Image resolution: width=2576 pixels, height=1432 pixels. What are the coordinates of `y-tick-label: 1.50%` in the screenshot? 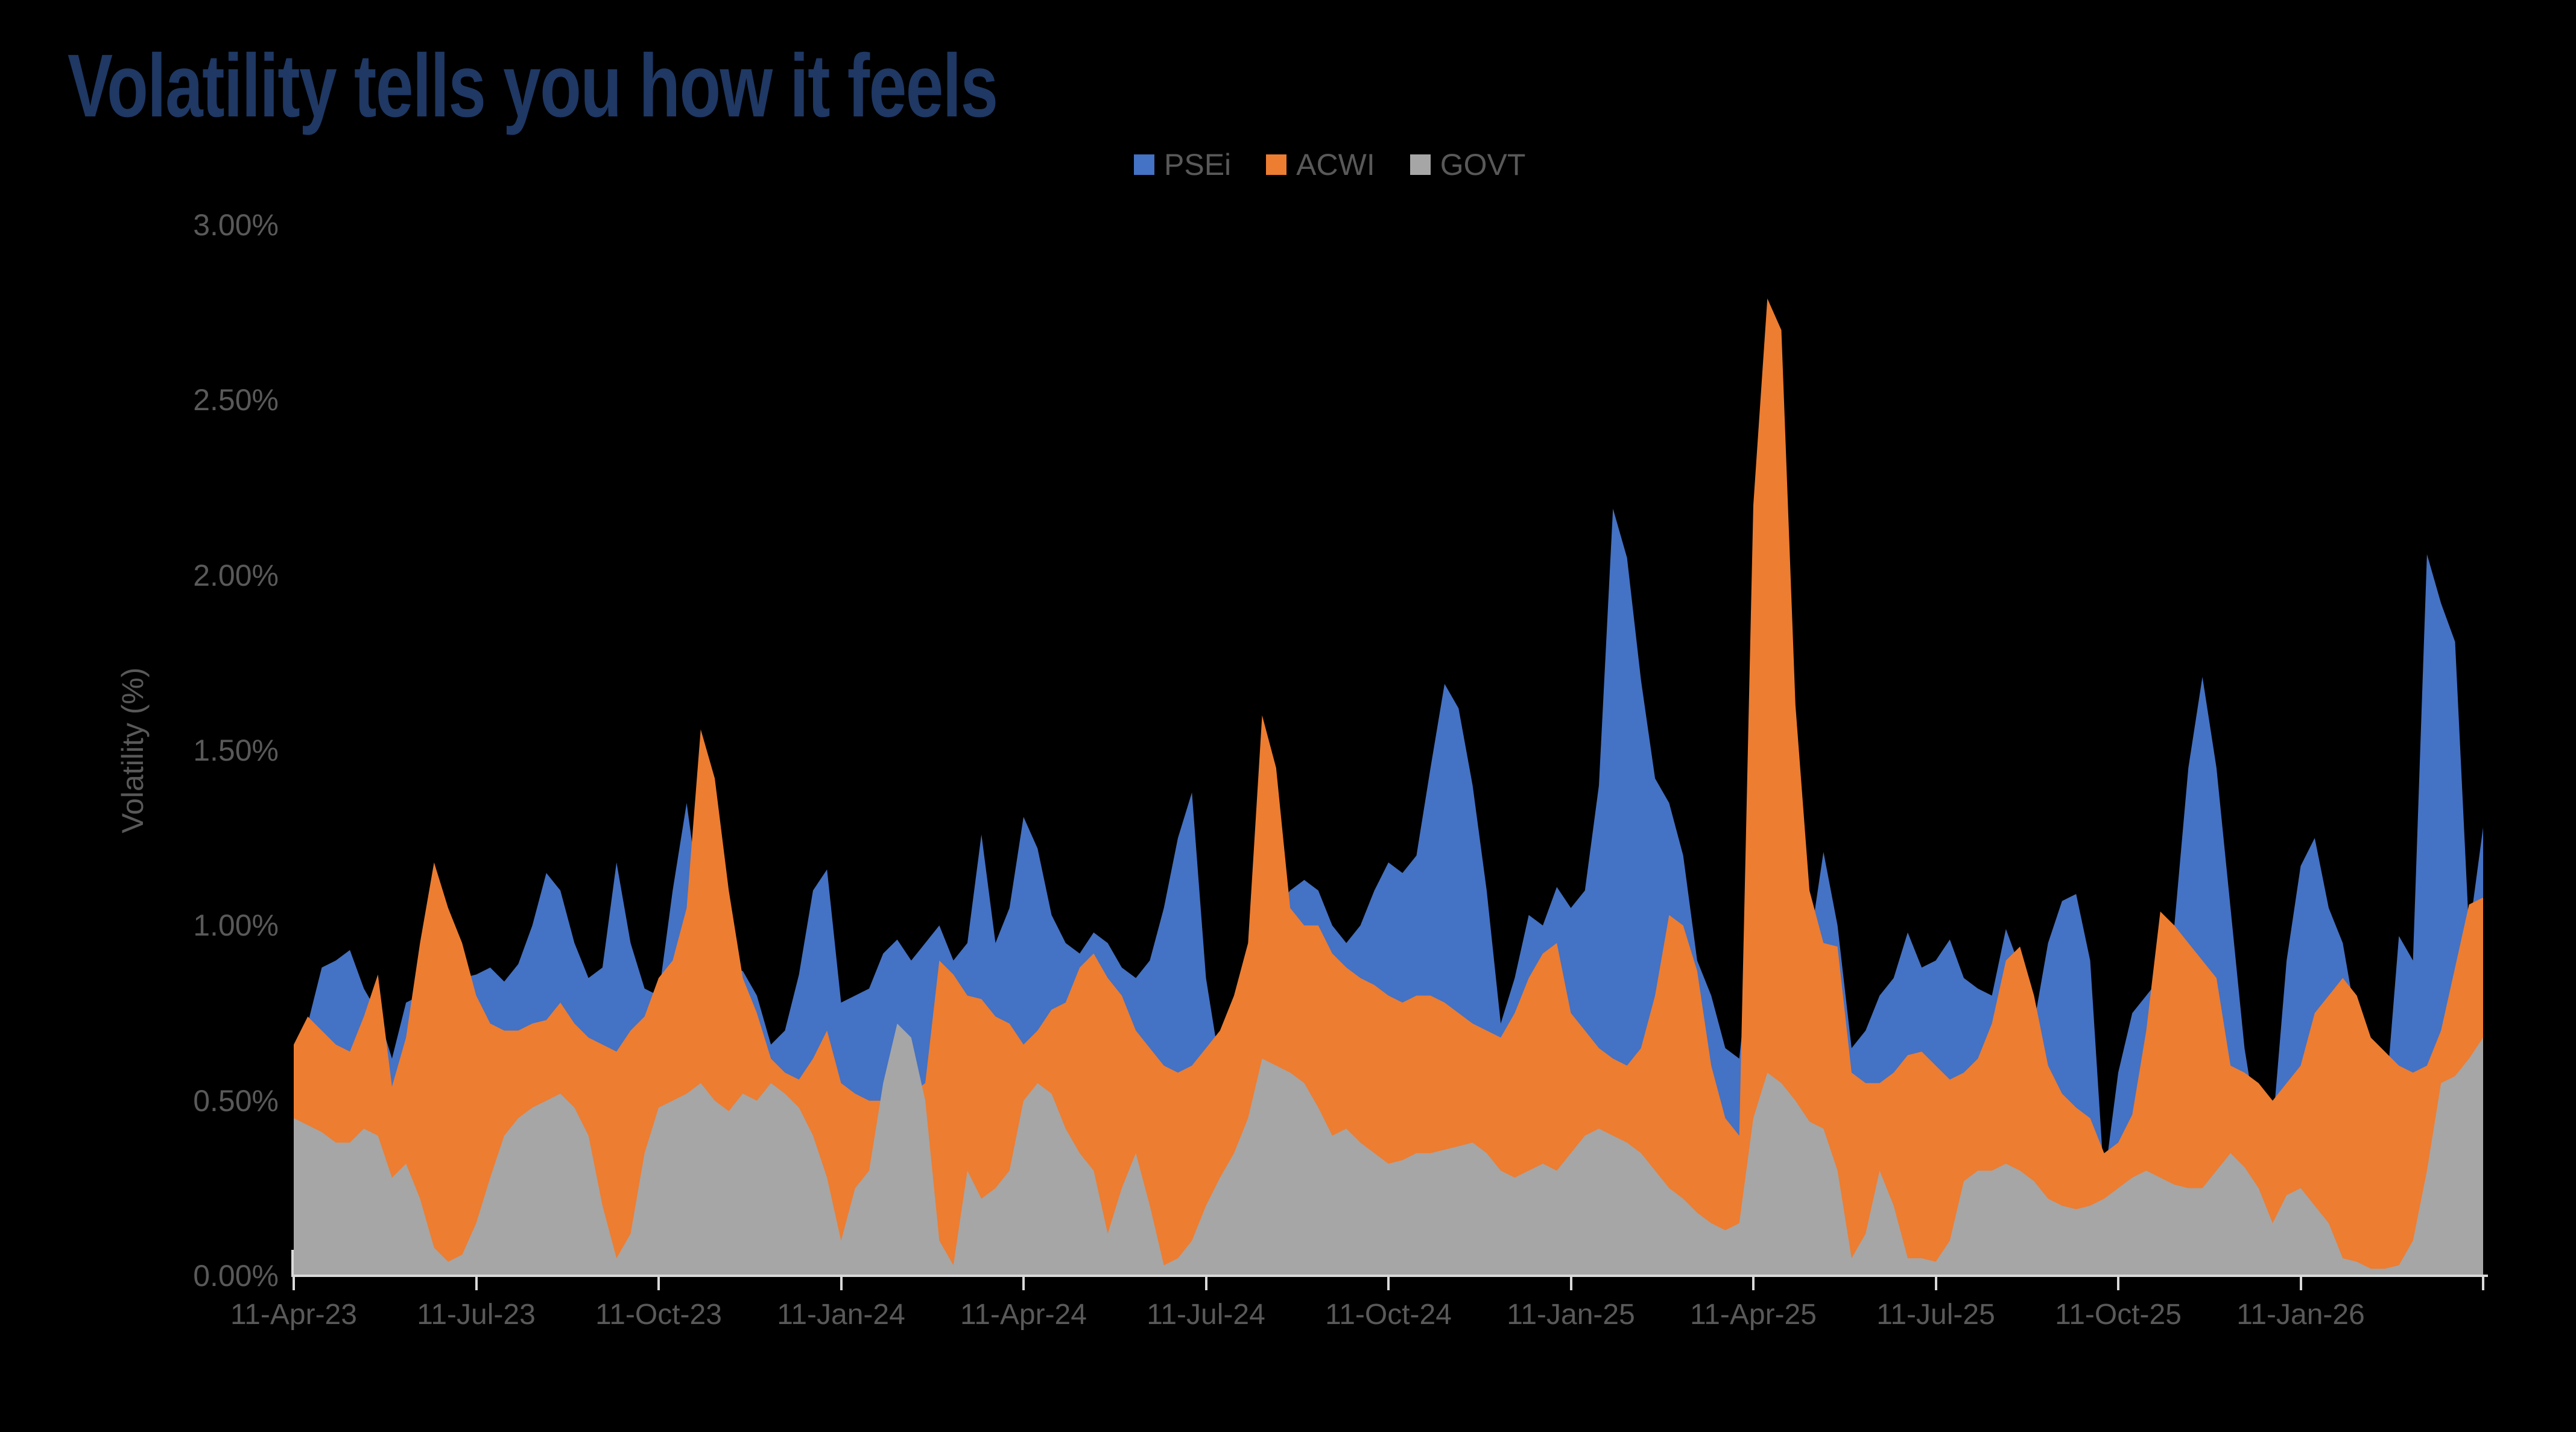 It's located at (236, 750).